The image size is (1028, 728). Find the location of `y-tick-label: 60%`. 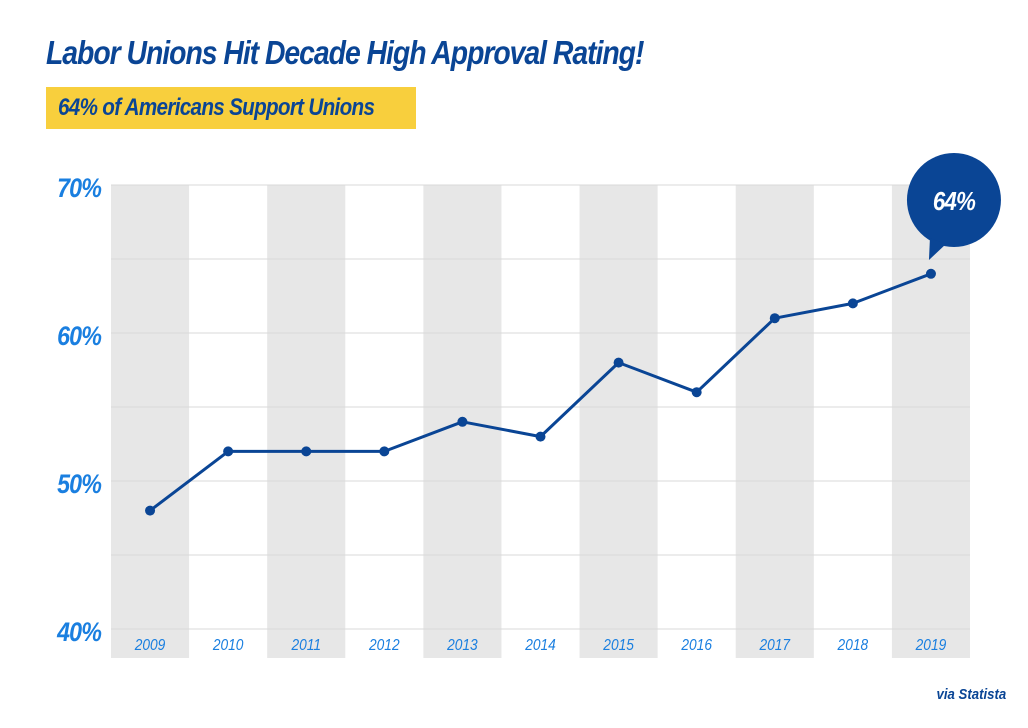

y-tick-label: 60% is located at coordinates (79, 336).